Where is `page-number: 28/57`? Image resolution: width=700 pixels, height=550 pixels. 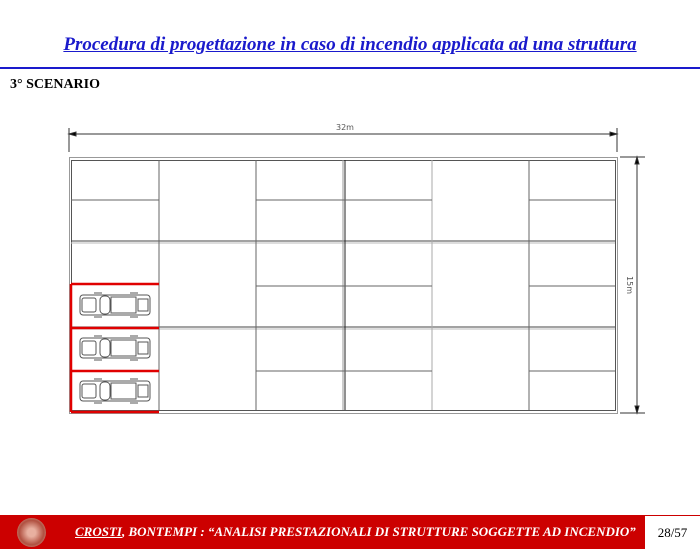
page-number: 28/57 is located at coordinates (672, 532).